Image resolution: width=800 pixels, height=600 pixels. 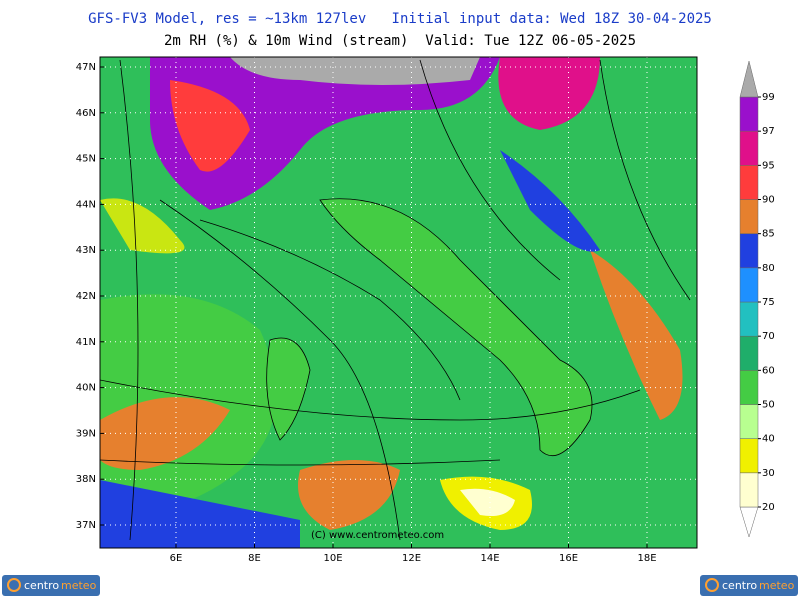 What do you see at coordinates (768, 370) in the screenshot?
I see `colorbar-label: 60` at bounding box center [768, 370].